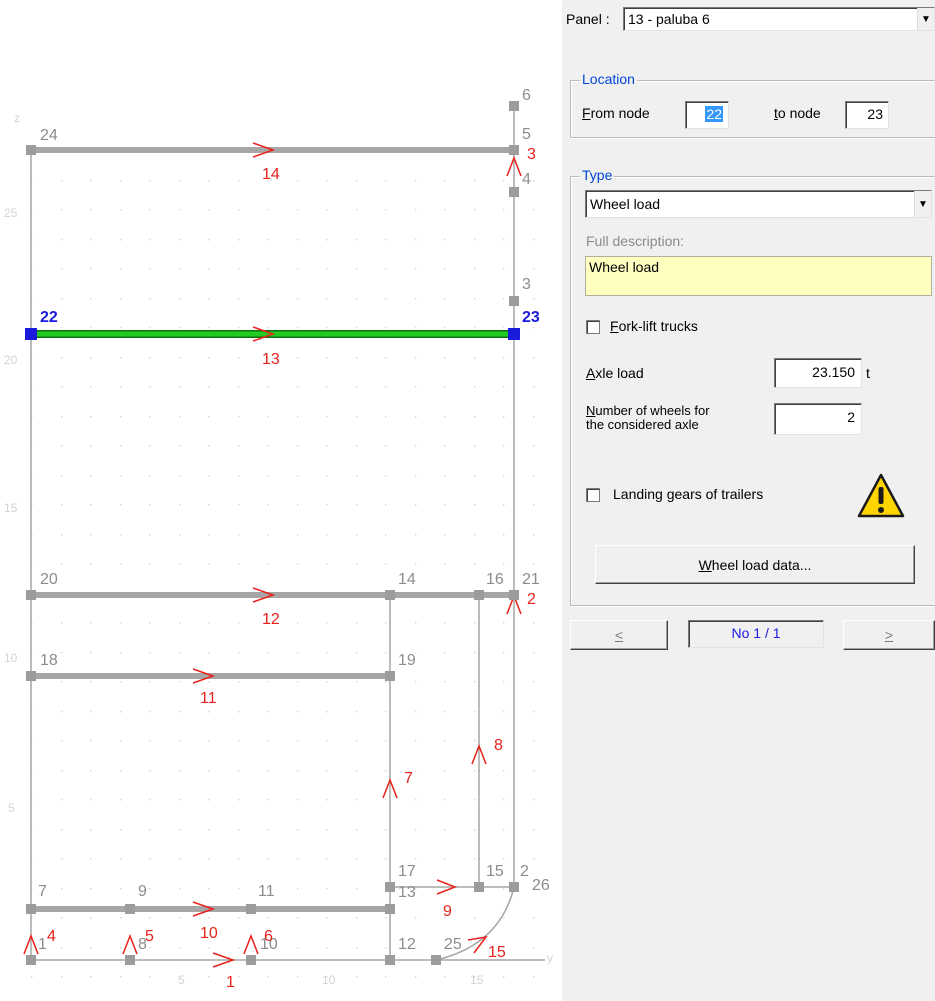  What do you see at coordinates (531, 579) in the screenshot?
I see `node-label: 21` at bounding box center [531, 579].